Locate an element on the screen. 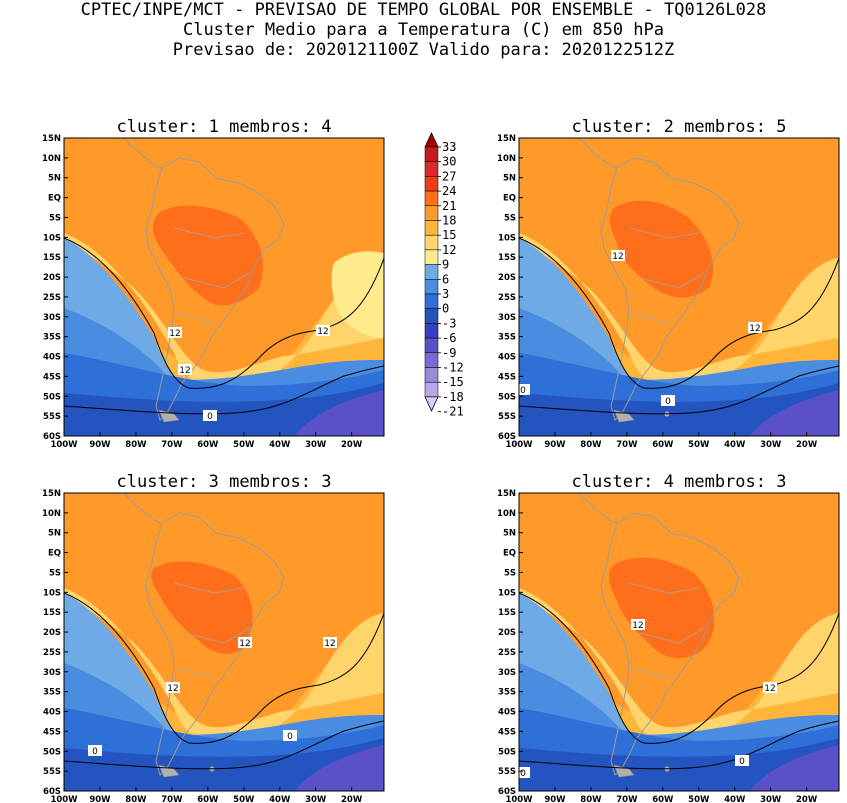 This screenshot has width=847, height=803. lon-tick-label: 90W is located at coordinates (100, 799).